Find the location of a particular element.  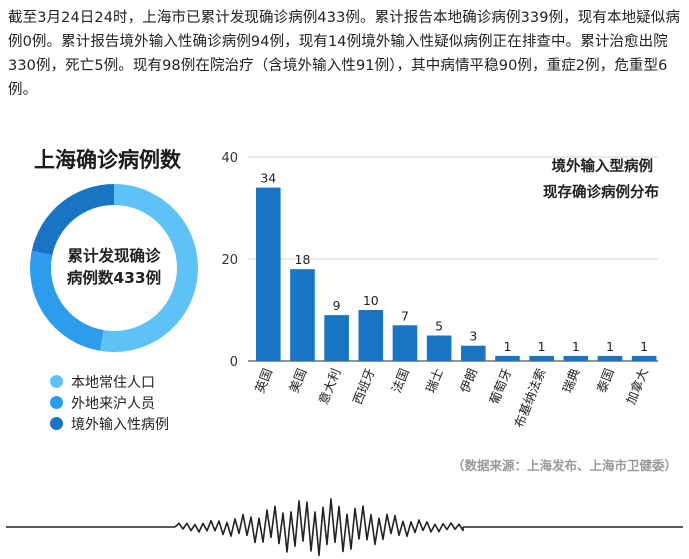

legend-swatch-imported is located at coordinates (56, 423).